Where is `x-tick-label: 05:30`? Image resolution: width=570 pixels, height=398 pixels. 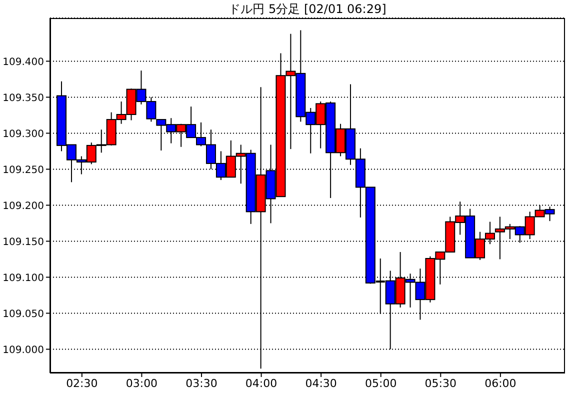 x-tick-label: 05:30 is located at coordinates (440, 383).